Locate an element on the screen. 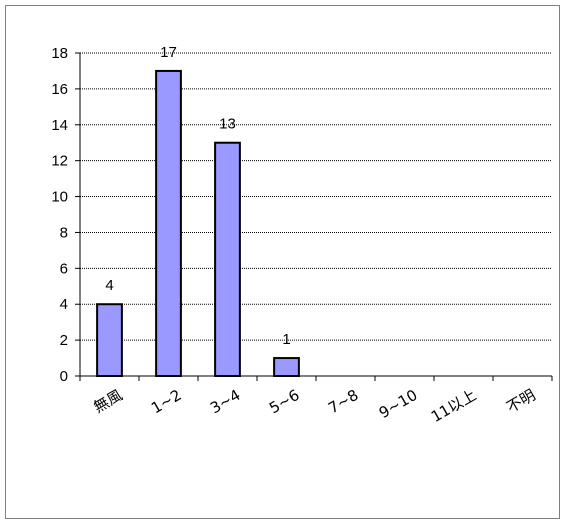 Image resolution: width=567 pixels, height=526 pixels. data-label: 4 is located at coordinates (109, 285).